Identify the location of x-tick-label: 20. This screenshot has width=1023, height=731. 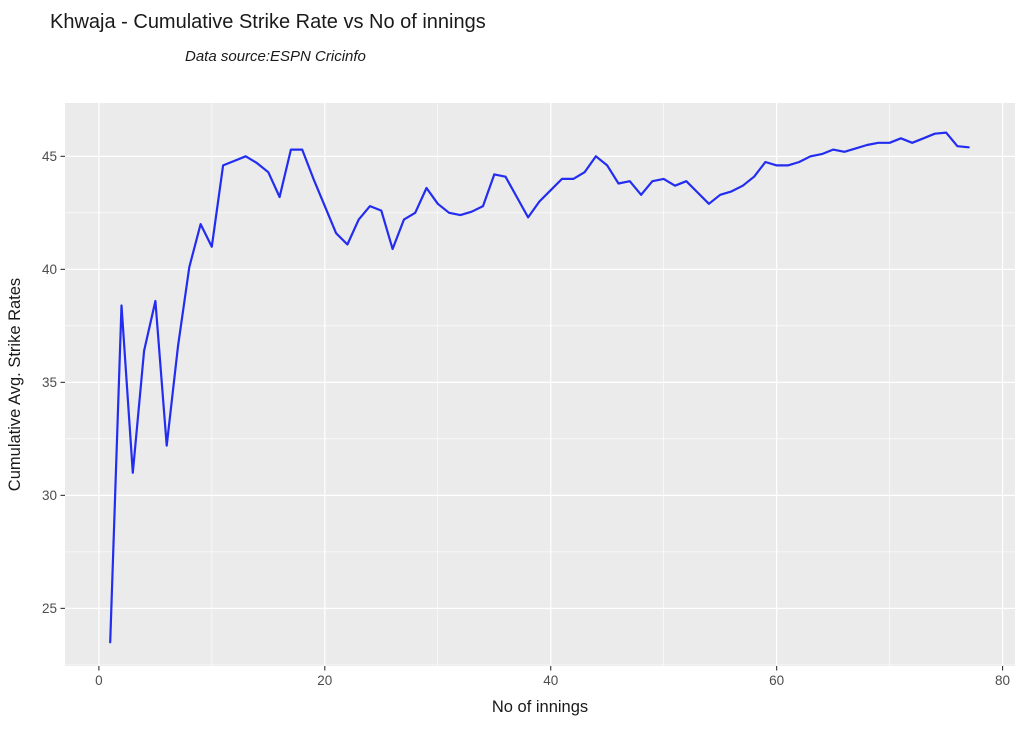
(324, 680).